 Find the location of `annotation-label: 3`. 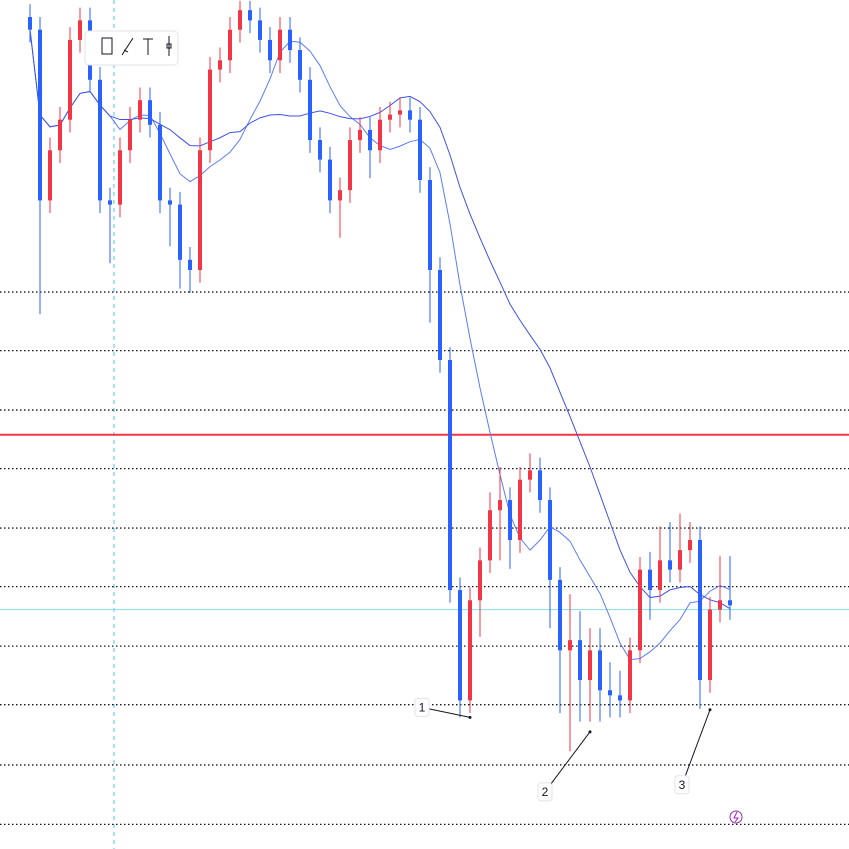

annotation-label: 3 is located at coordinates (682, 785).